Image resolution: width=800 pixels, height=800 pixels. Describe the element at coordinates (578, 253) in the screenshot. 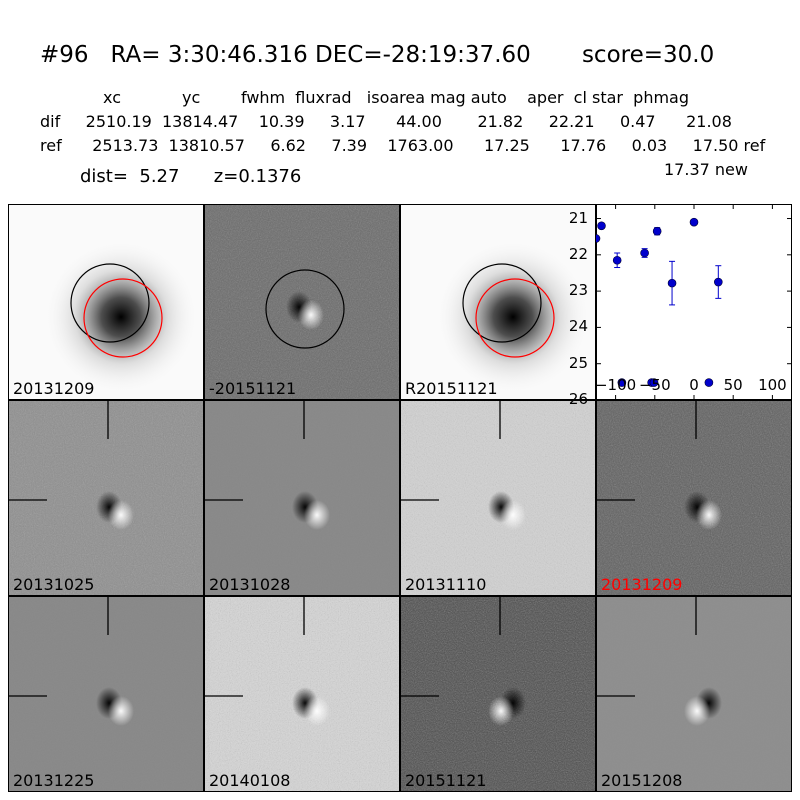

I see `y-tick-label: 22` at that location.